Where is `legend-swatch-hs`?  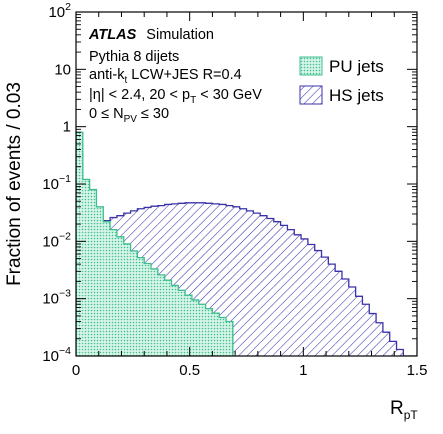 legend-swatch-hs is located at coordinates (311, 95).